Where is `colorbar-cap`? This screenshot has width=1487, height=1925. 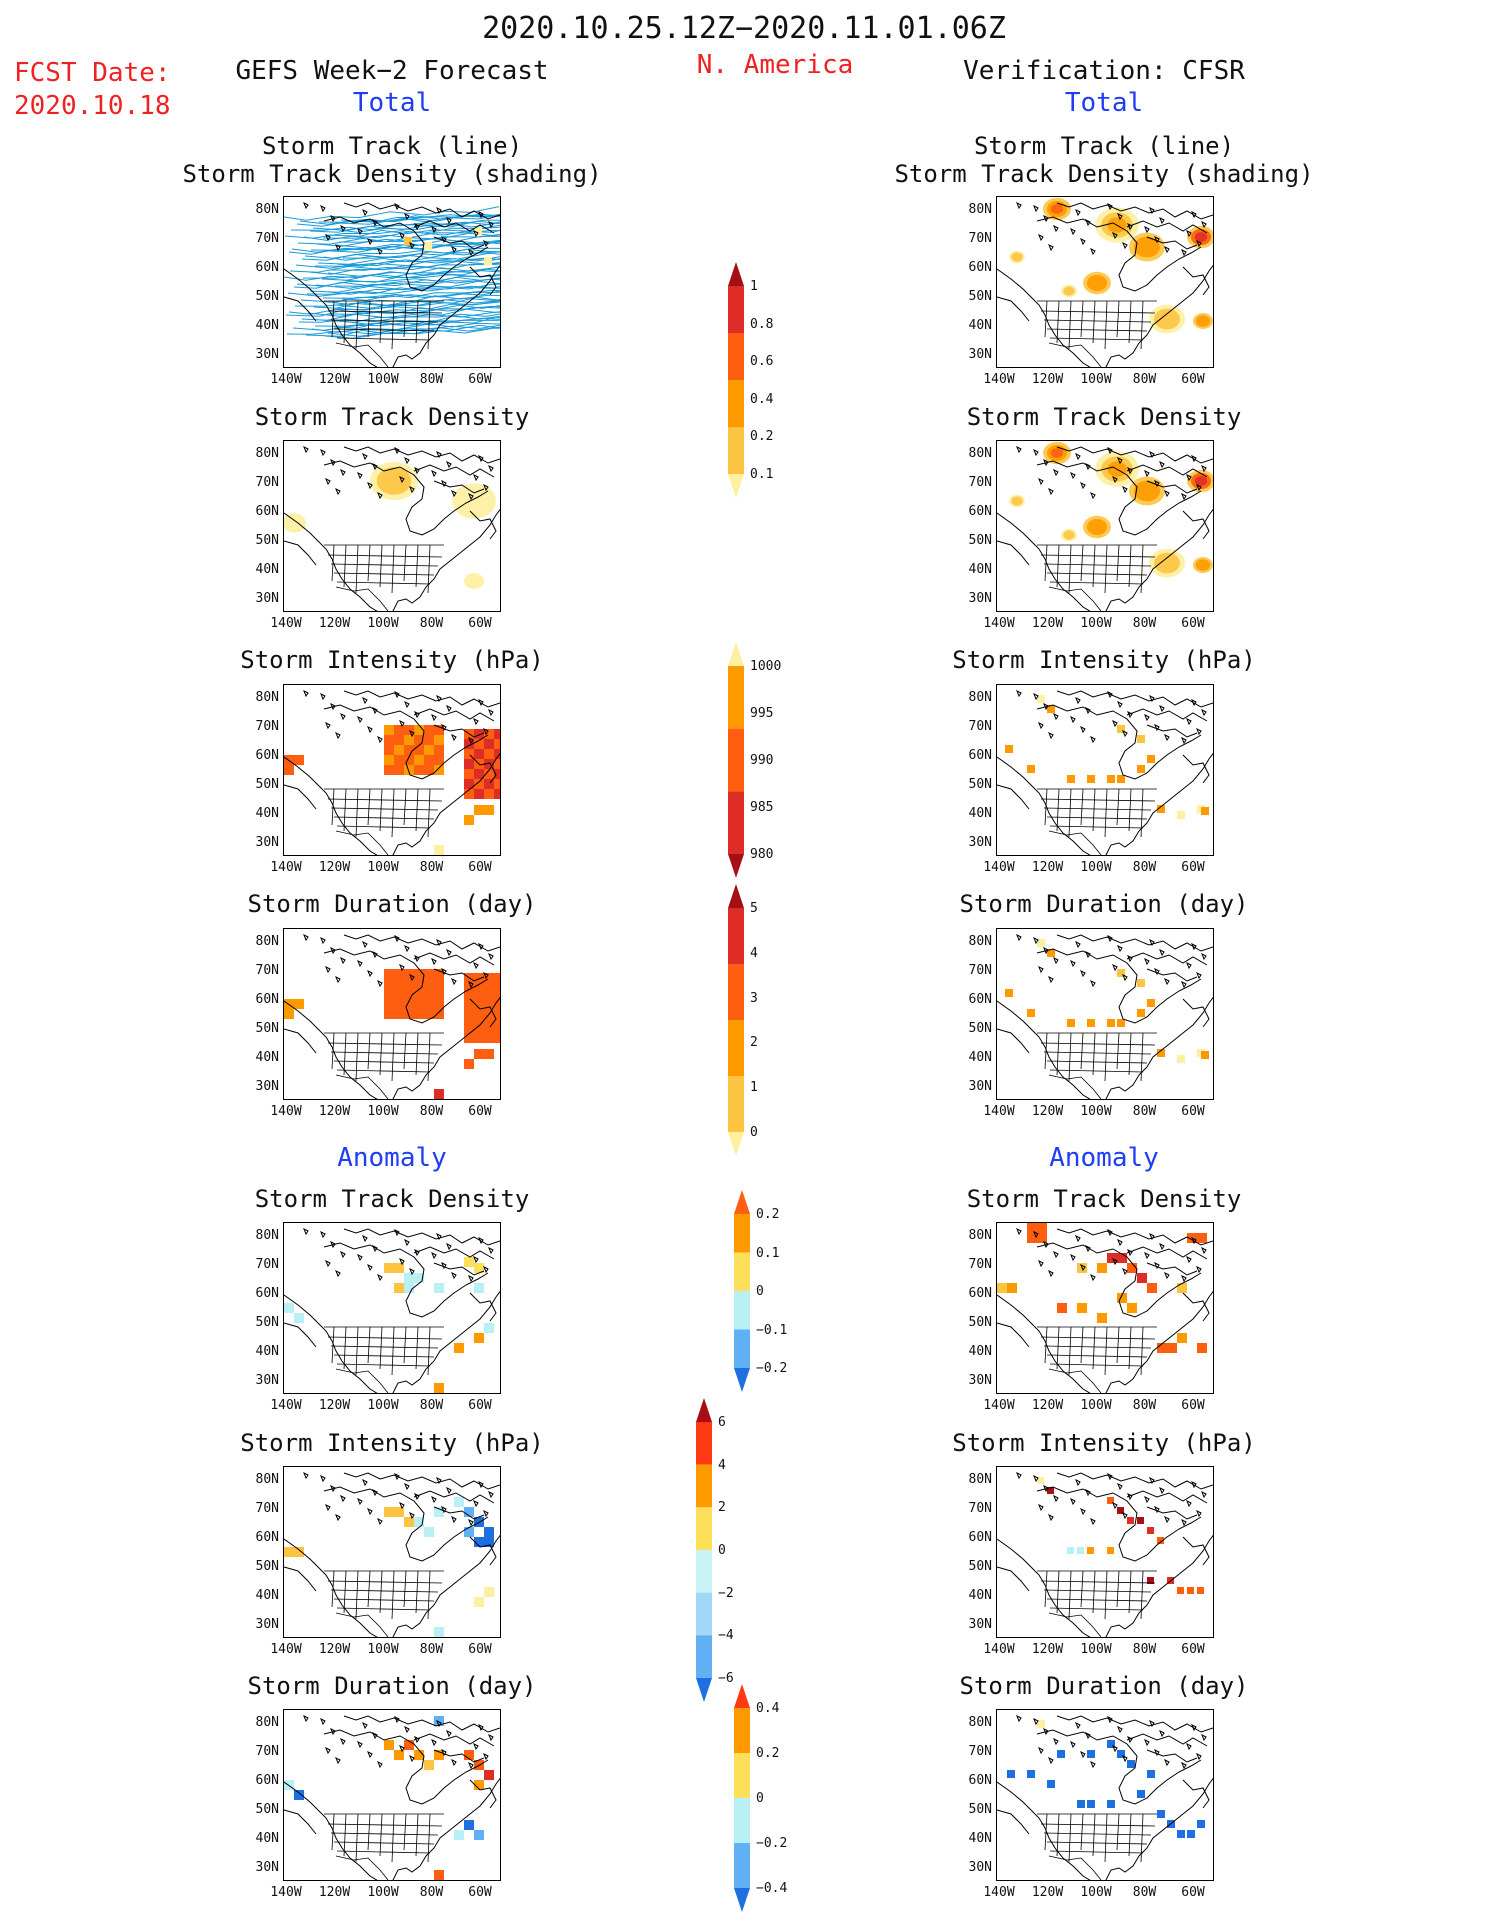
colorbar-cap is located at coordinates (742, 1696).